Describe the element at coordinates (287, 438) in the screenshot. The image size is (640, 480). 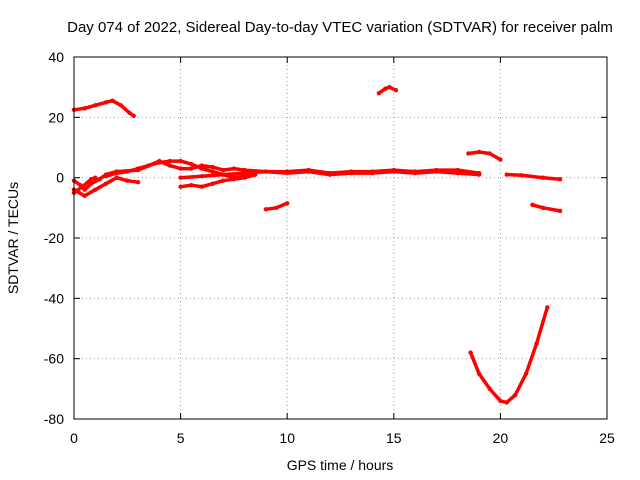
I see `x-tick-label: 10` at that location.